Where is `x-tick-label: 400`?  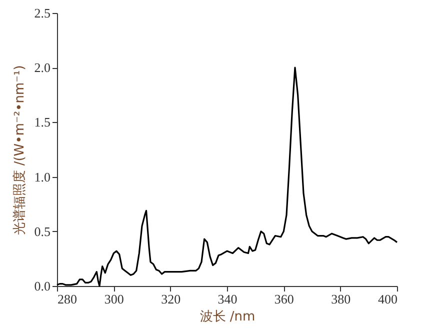 x-tick-label: 400 is located at coordinates (388, 299).